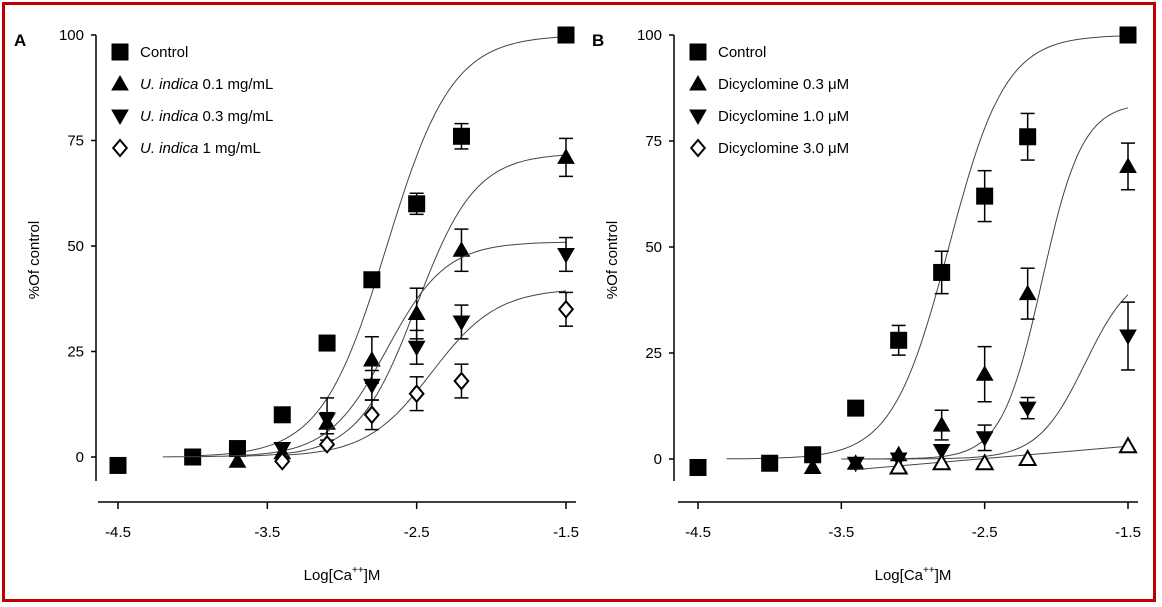 The width and height of the screenshot is (1162, 607). I want to click on legend-label-dose: Dicyclomine 3.0 μM, so click(783, 148).